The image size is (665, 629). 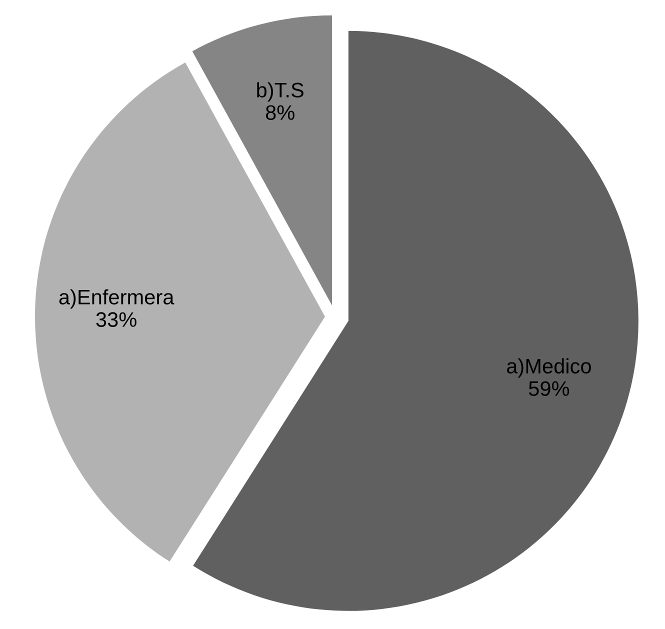 What do you see at coordinates (116, 299) in the screenshot?
I see `slice-label: a)Enfermera` at bounding box center [116, 299].